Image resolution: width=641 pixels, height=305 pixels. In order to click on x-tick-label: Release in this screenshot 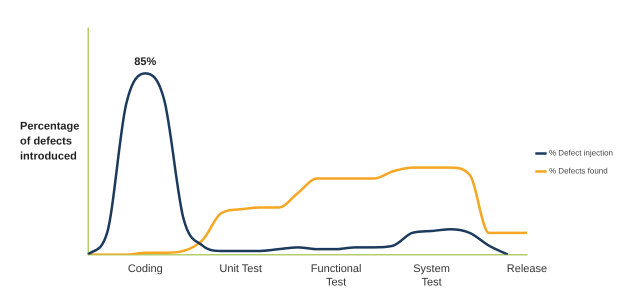, I will do `click(527, 269)`.